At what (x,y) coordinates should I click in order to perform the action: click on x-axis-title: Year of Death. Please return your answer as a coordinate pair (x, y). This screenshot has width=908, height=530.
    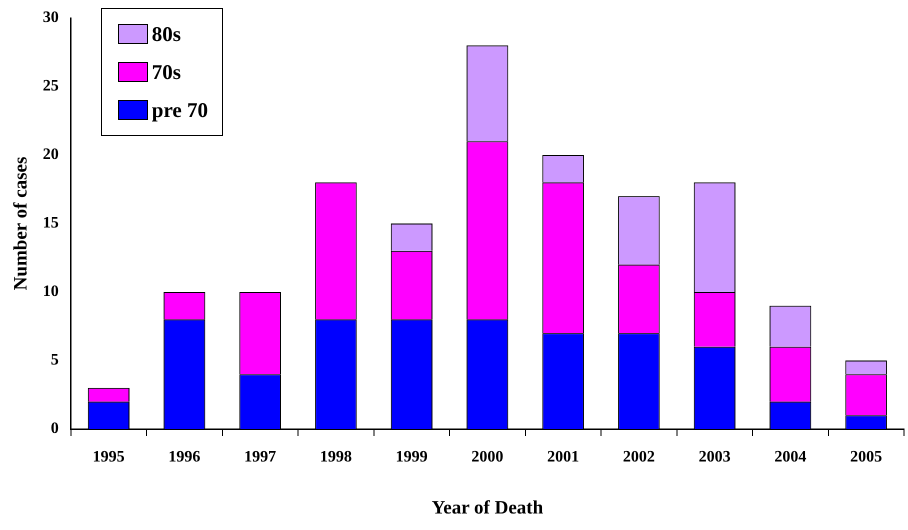
    Looking at the image, I should click on (488, 508).